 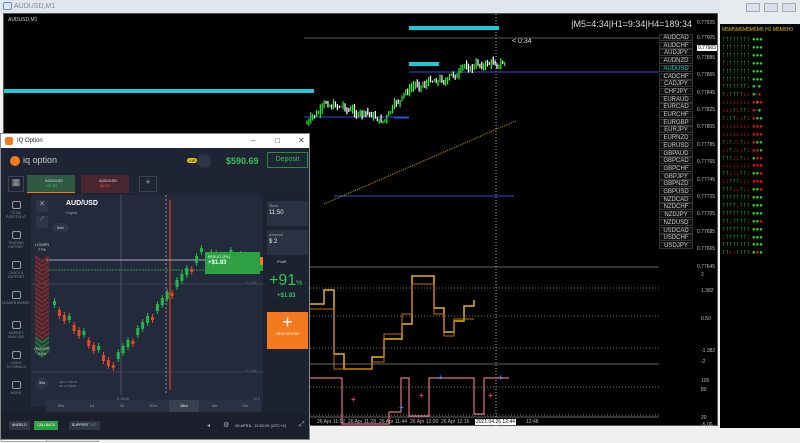 I want to click on fullscreen-icon: ⤢, so click(x=302, y=424).